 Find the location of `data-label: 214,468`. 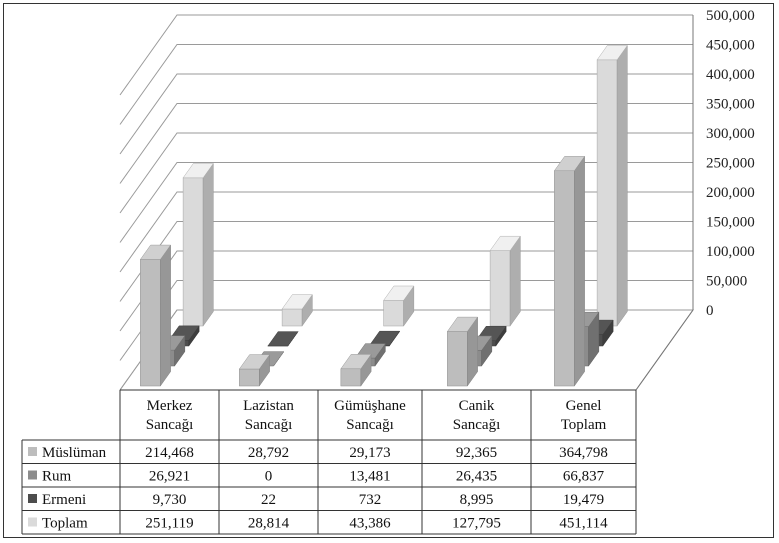

data-label: 214,468 is located at coordinates (169, 453).